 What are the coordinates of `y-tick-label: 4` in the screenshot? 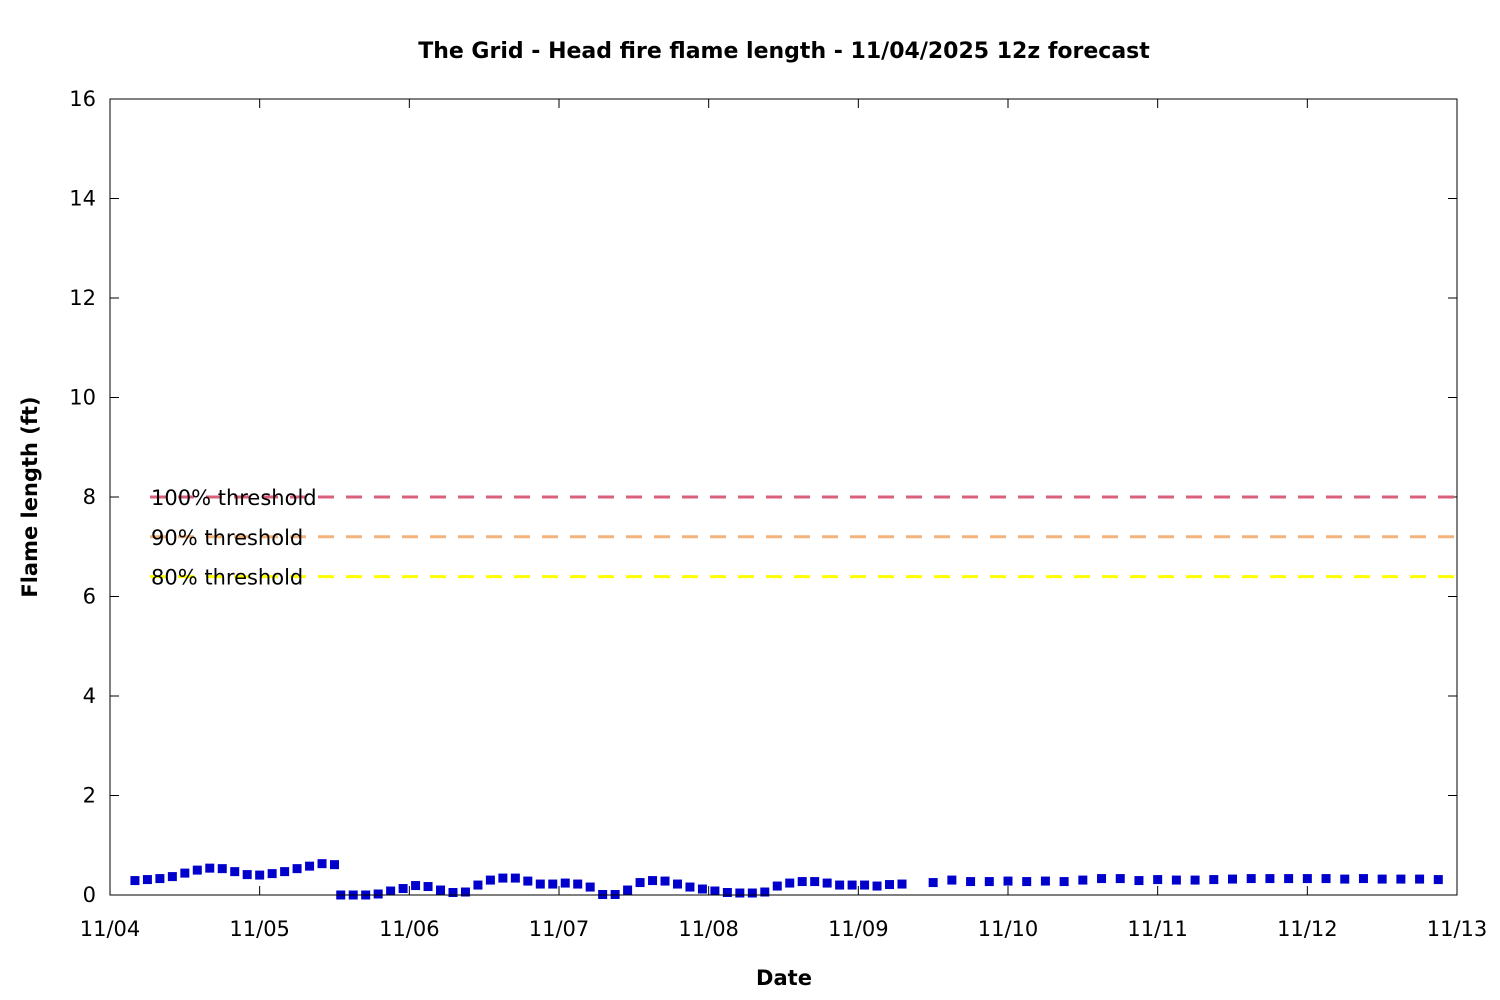 It's located at (89, 696).